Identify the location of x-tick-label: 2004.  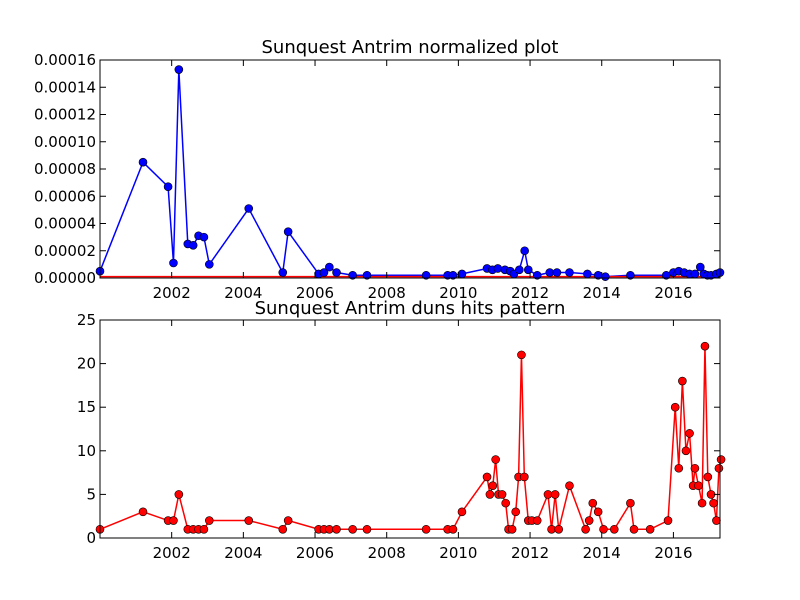
(243, 553).